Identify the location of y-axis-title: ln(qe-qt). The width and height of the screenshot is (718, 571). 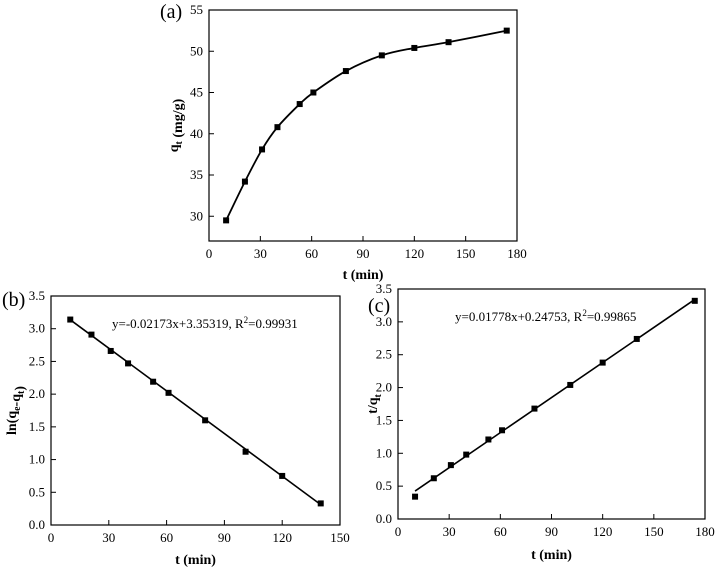
(16, 410).